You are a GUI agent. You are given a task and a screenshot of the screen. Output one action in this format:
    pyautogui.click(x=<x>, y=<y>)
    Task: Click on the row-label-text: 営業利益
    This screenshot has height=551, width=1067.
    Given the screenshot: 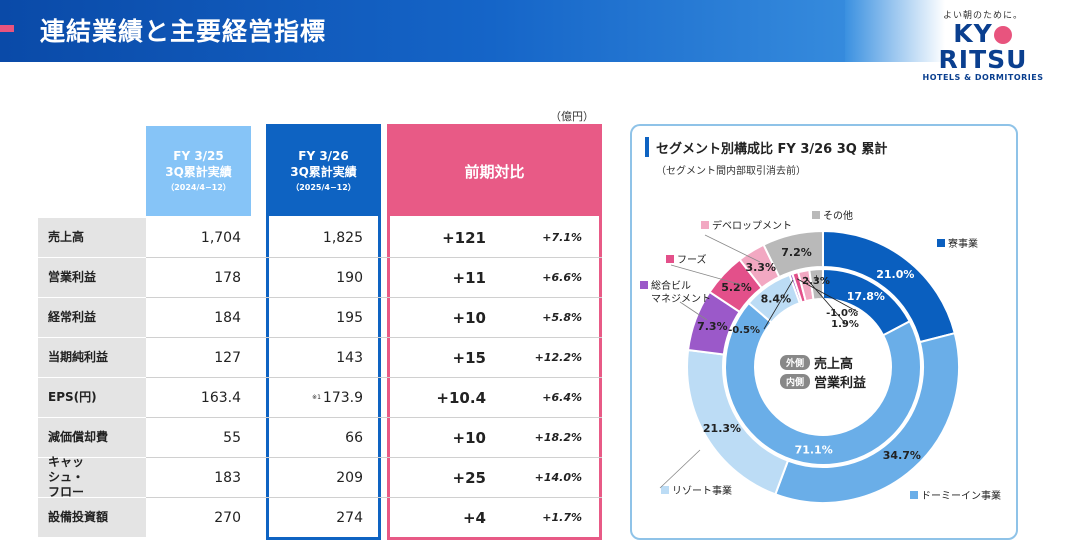 What is the action you would take?
    pyautogui.click(x=72, y=277)
    